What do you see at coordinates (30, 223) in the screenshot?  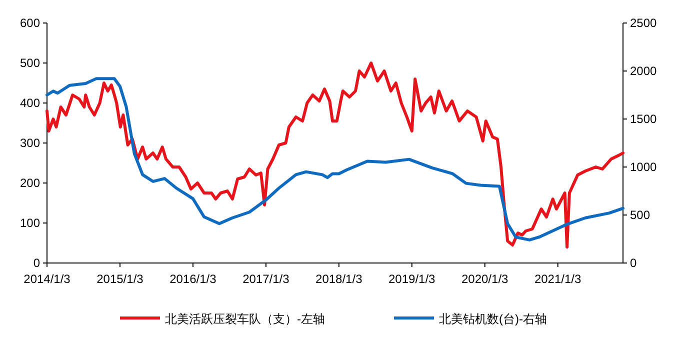 I see `y-tick-label: 100` at bounding box center [30, 223].